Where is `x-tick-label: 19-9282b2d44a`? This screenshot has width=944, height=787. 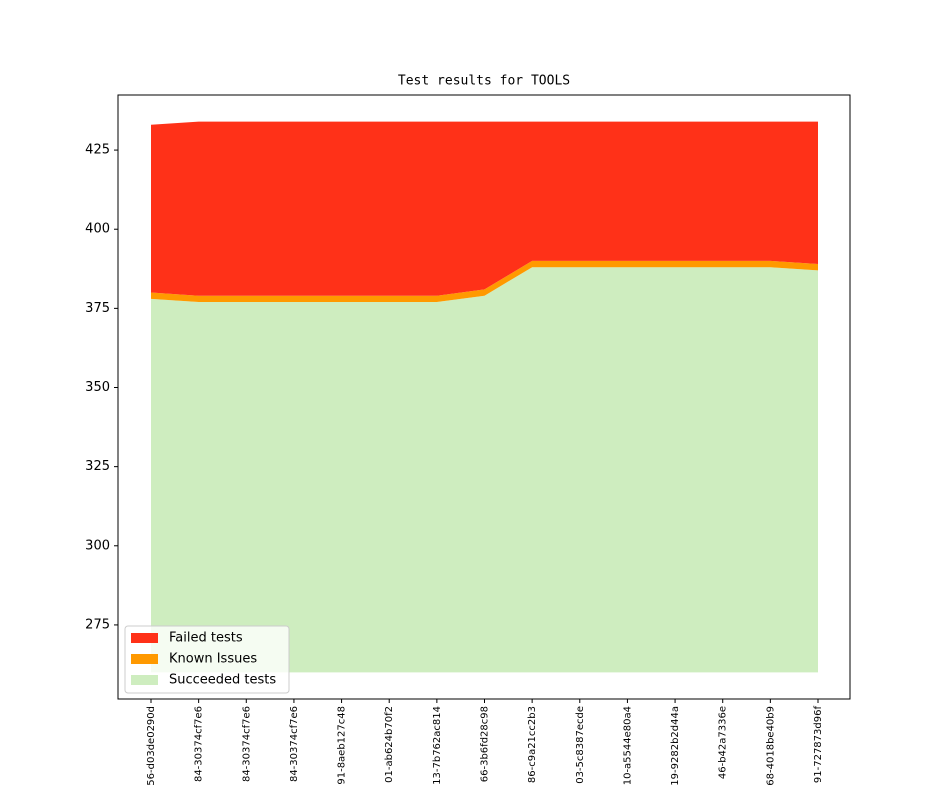 x-tick-label: 19-9282b2d44a is located at coordinates (675, 746).